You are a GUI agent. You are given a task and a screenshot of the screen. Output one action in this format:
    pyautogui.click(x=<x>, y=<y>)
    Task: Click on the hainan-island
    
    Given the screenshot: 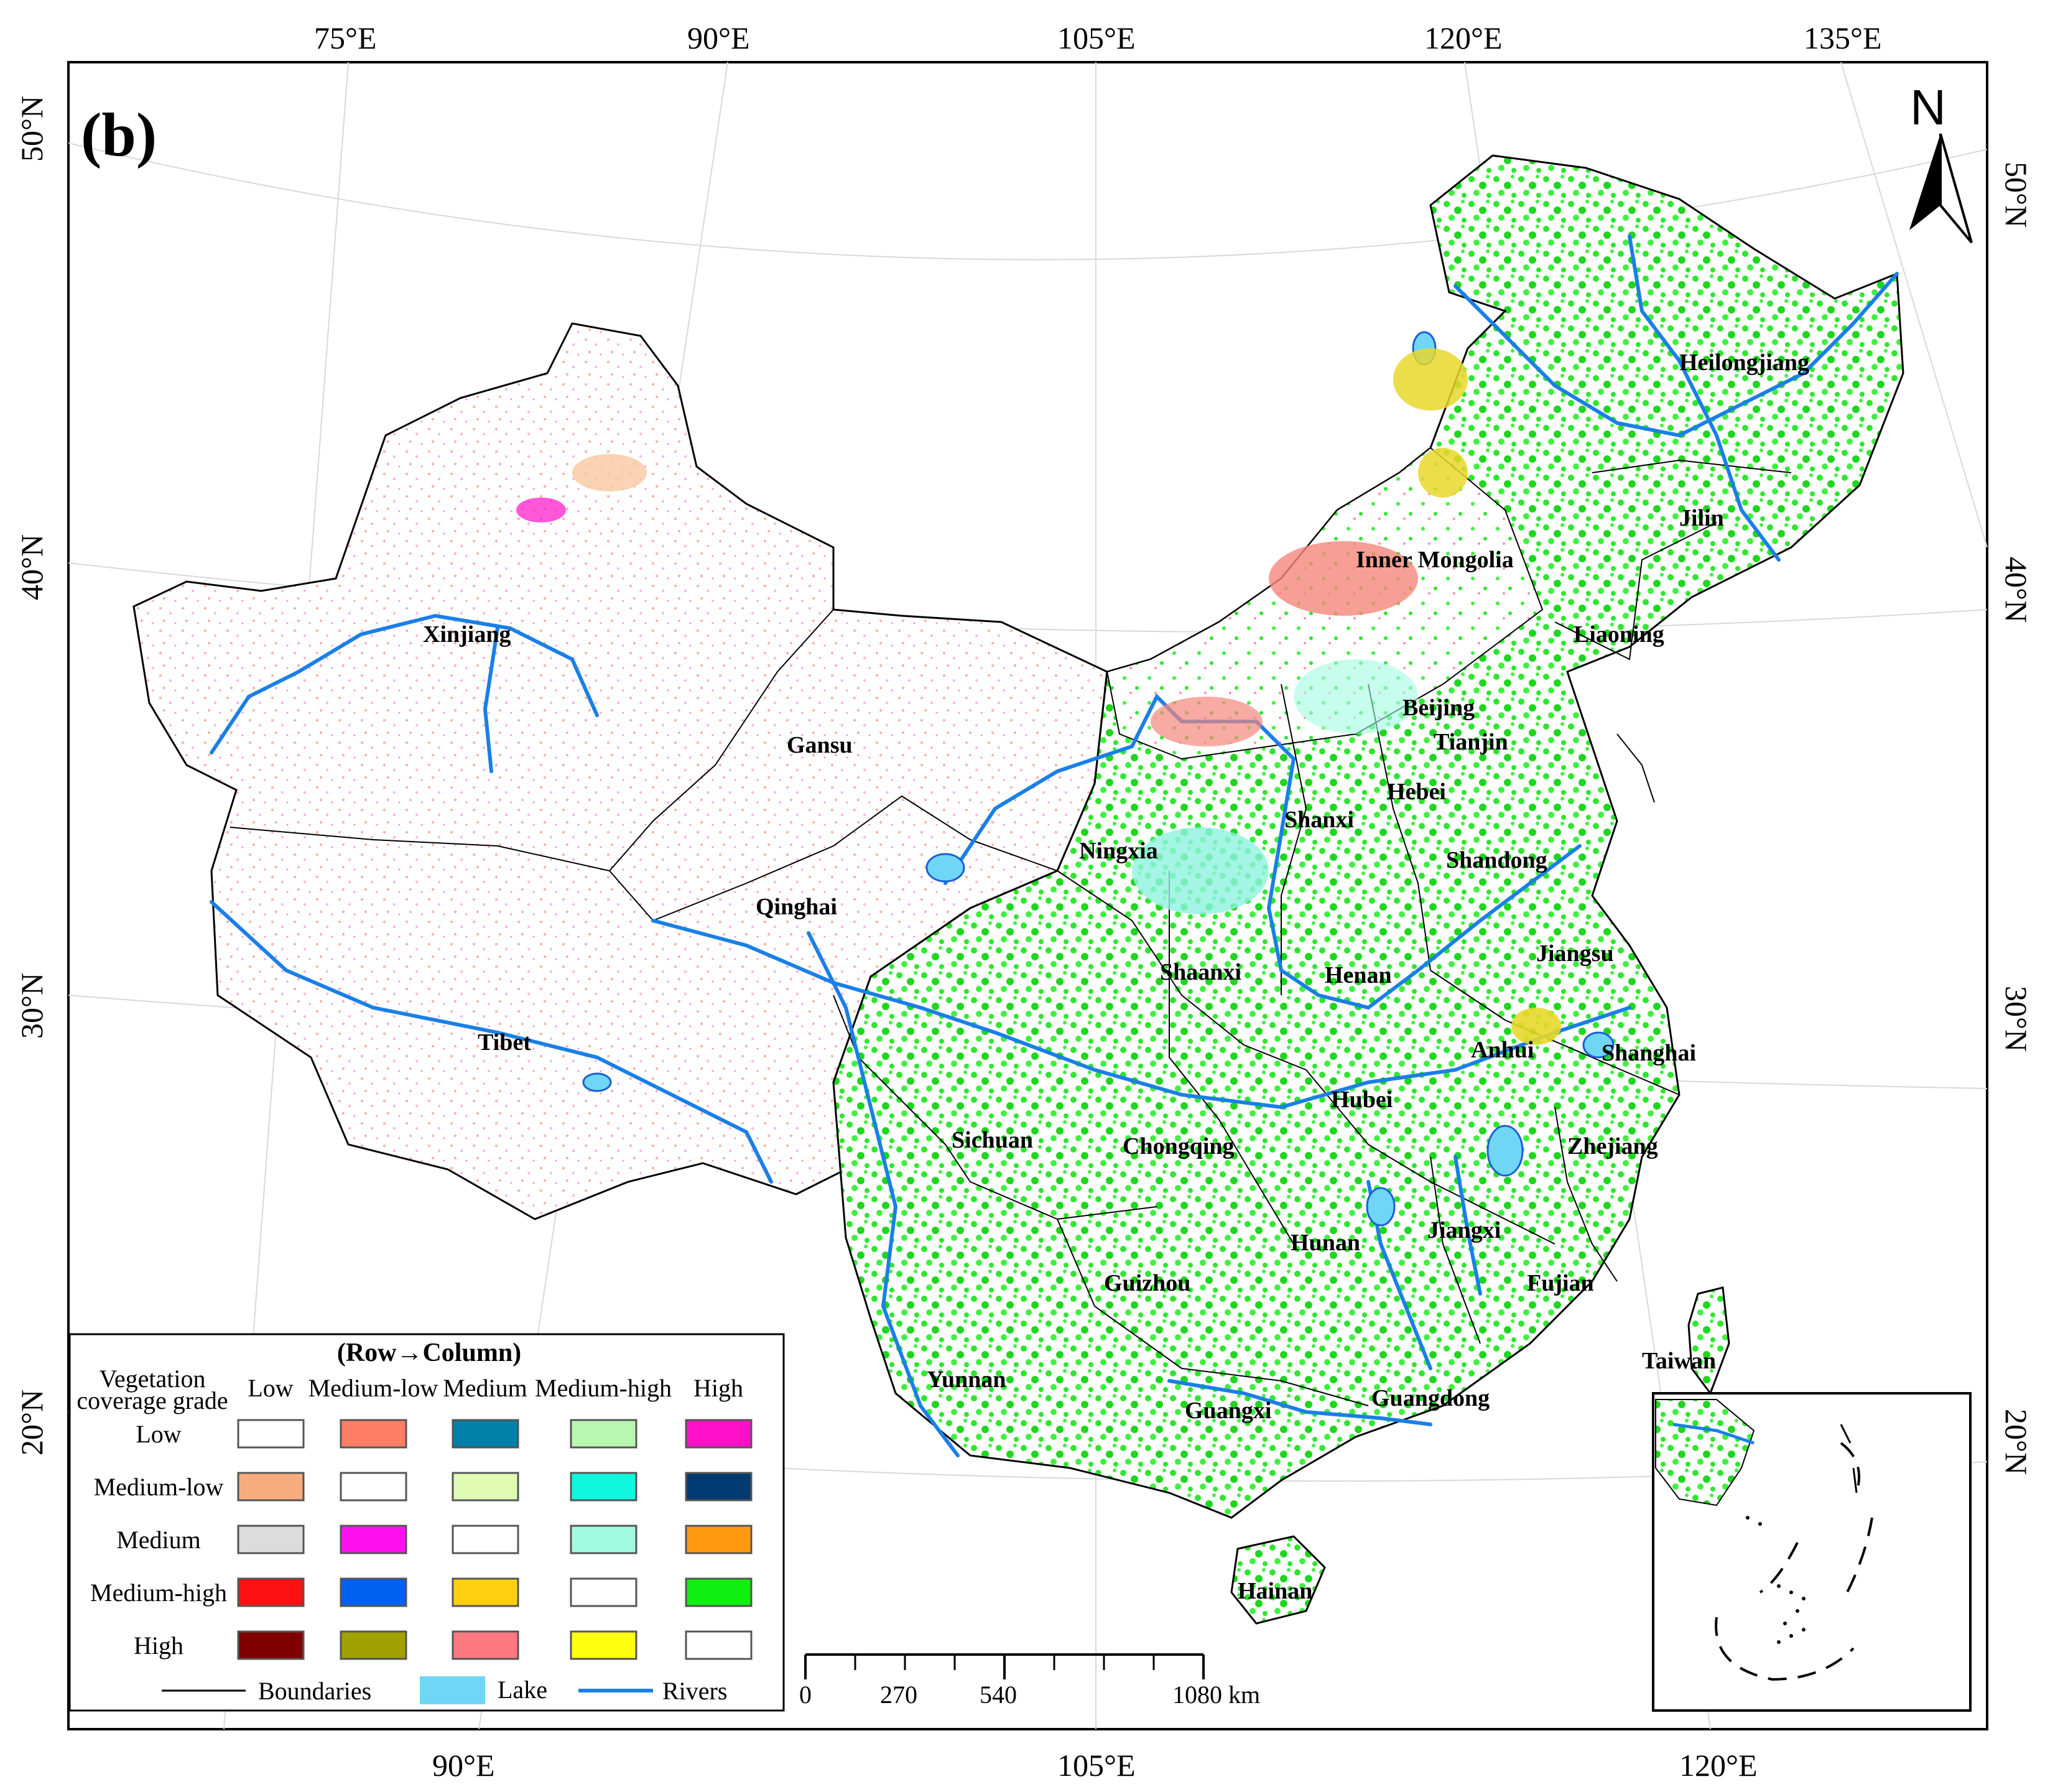 What is the action you would take?
    pyautogui.click(x=1278, y=1580)
    